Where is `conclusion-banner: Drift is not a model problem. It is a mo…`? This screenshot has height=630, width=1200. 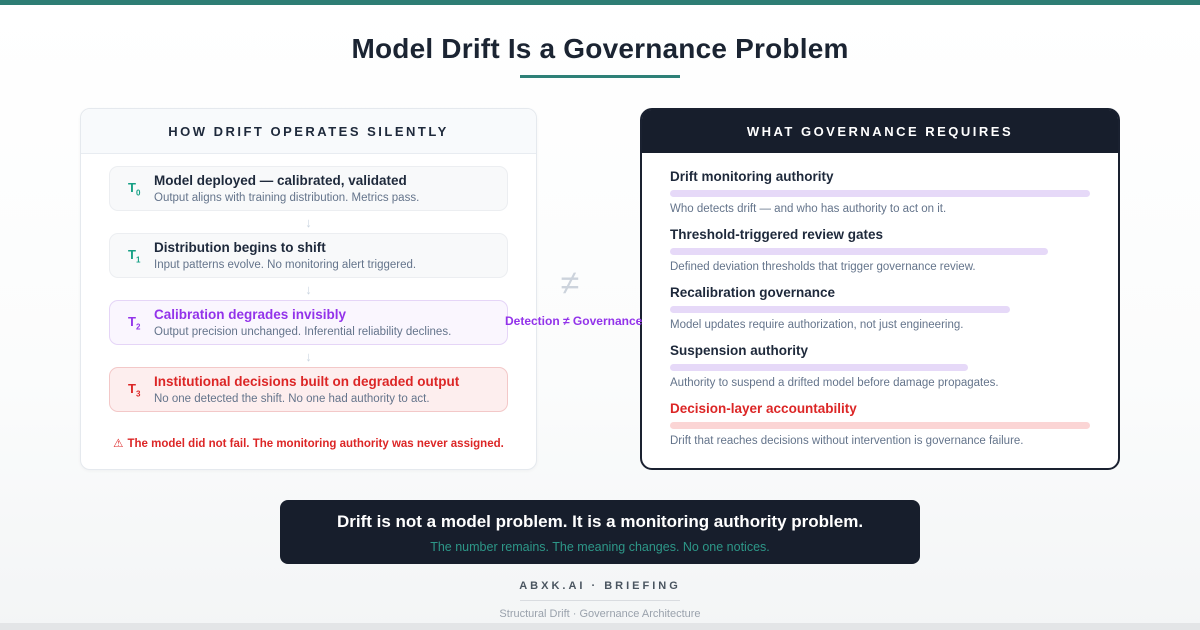 conclusion-banner: Drift is not a model problem. It is a mo… is located at coordinates (600, 532).